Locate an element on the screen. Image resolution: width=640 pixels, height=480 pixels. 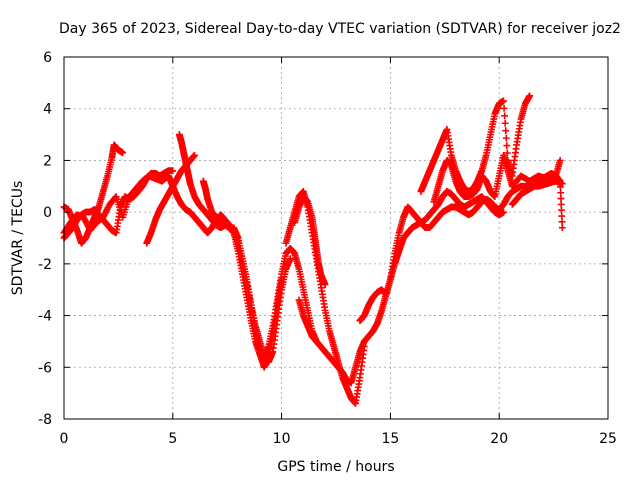
y-tick-label: -8 is located at coordinates (45, 420).